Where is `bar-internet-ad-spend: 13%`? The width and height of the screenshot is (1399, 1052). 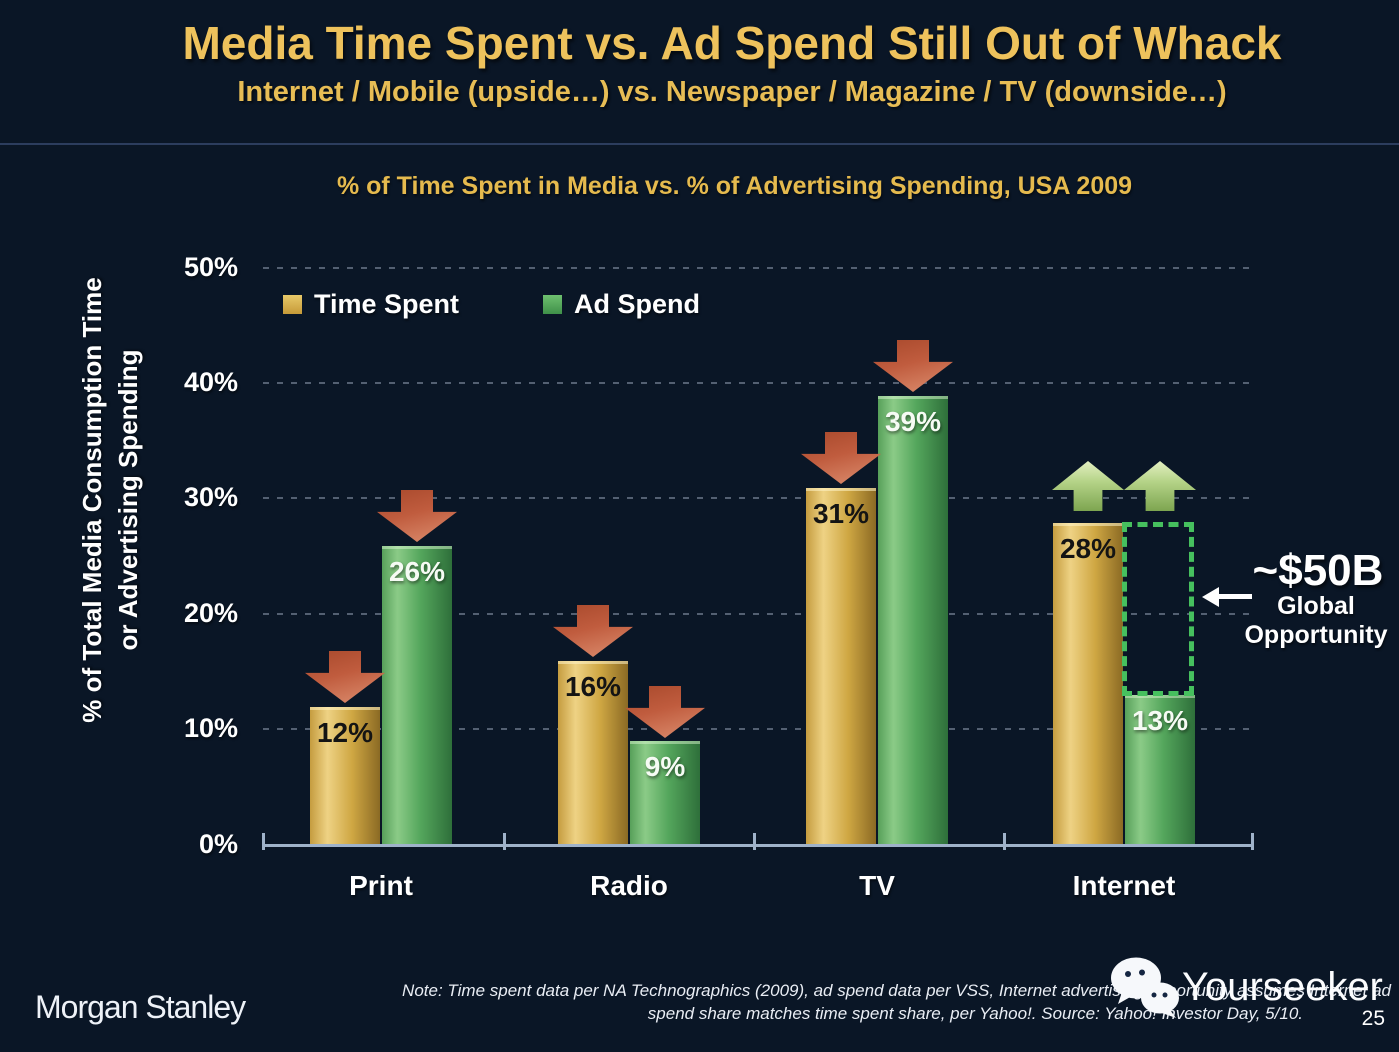
bar-internet-ad-spend: 13% is located at coordinates (1160, 770).